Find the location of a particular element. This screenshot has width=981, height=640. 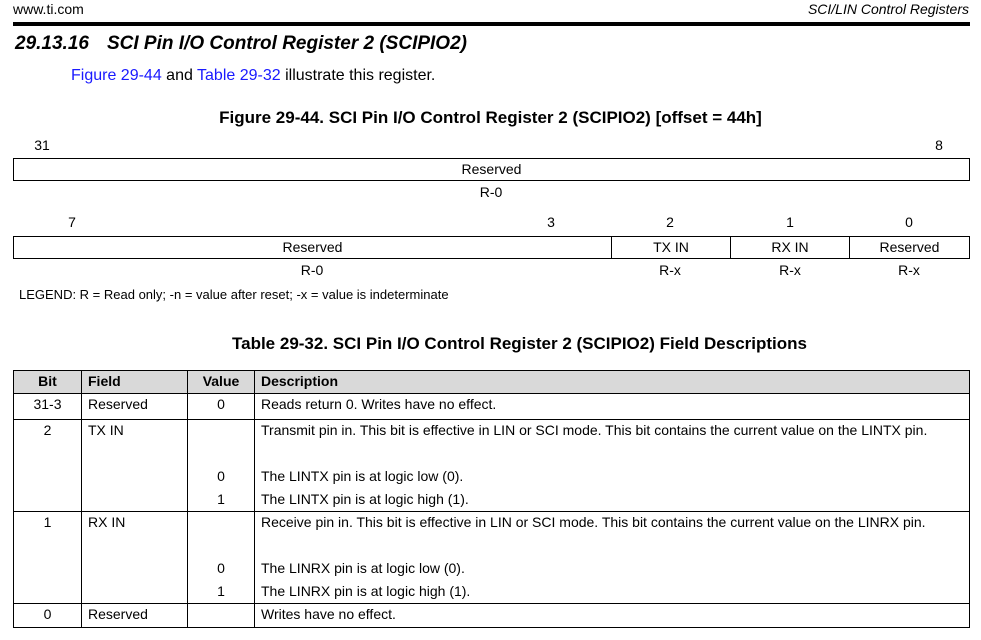

section-number: 29.13.16 is located at coordinates (52, 43).